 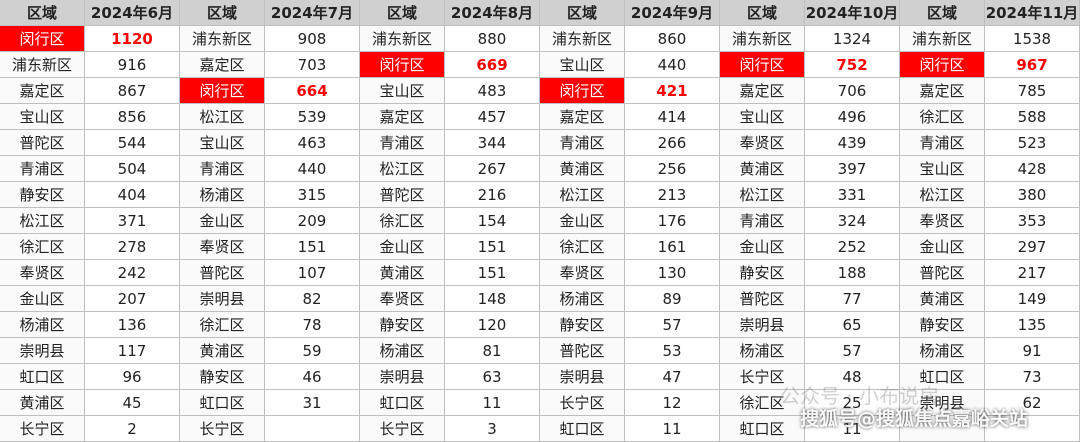 What do you see at coordinates (492, 325) in the screenshot?
I see `value-cell: 120` at bounding box center [492, 325].